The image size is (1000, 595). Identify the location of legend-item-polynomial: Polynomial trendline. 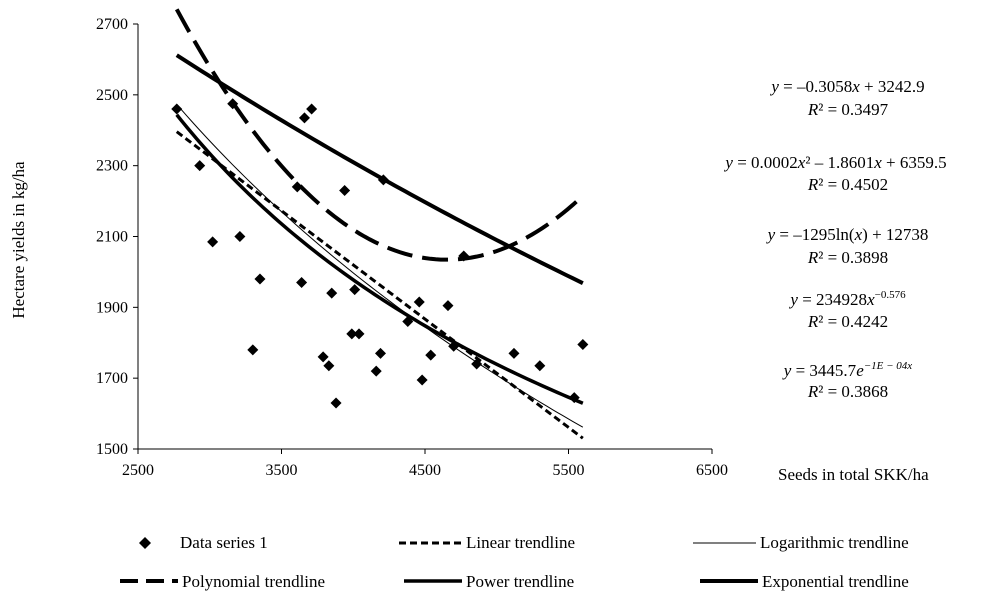
(222, 581).